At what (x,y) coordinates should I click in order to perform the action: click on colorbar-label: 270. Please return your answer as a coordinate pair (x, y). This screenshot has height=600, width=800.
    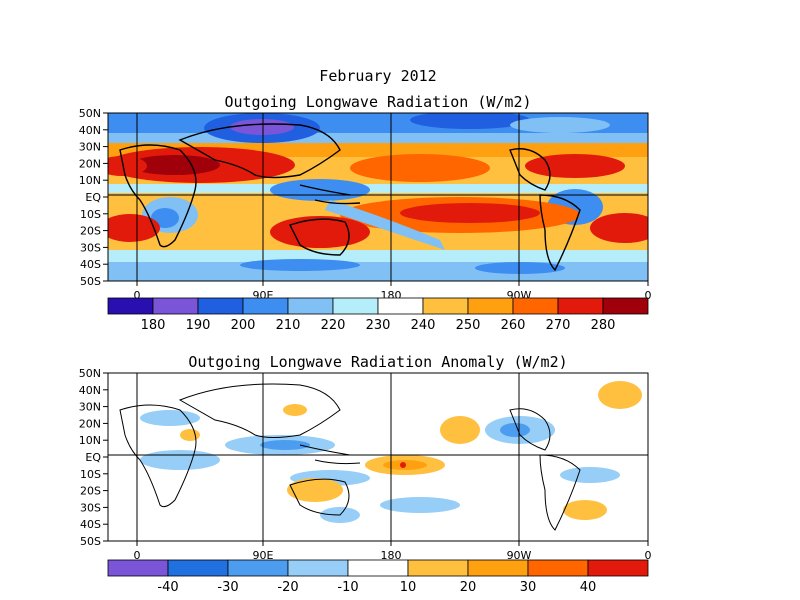
    Looking at the image, I should click on (558, 325).